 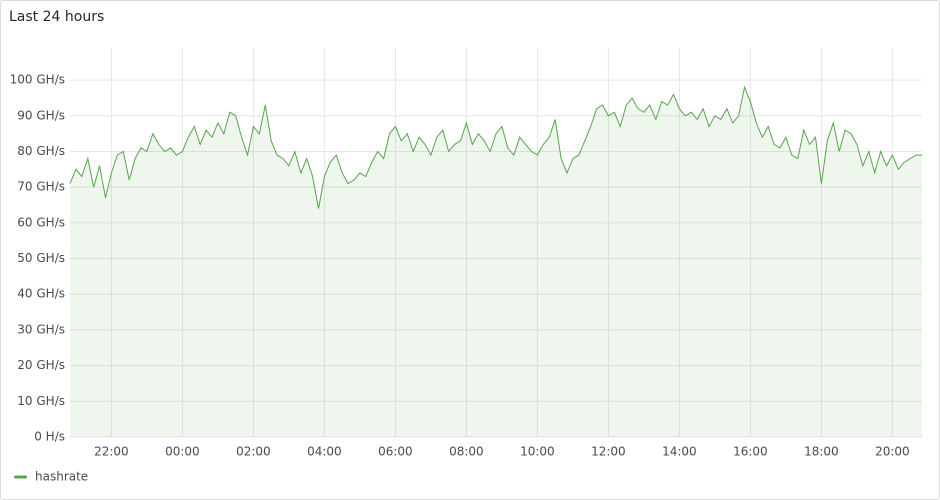 What do you see at coordinates (111, 452) in the screenshot?
I see `x-tick-label: 22:00` at bounding box center [111, 452].